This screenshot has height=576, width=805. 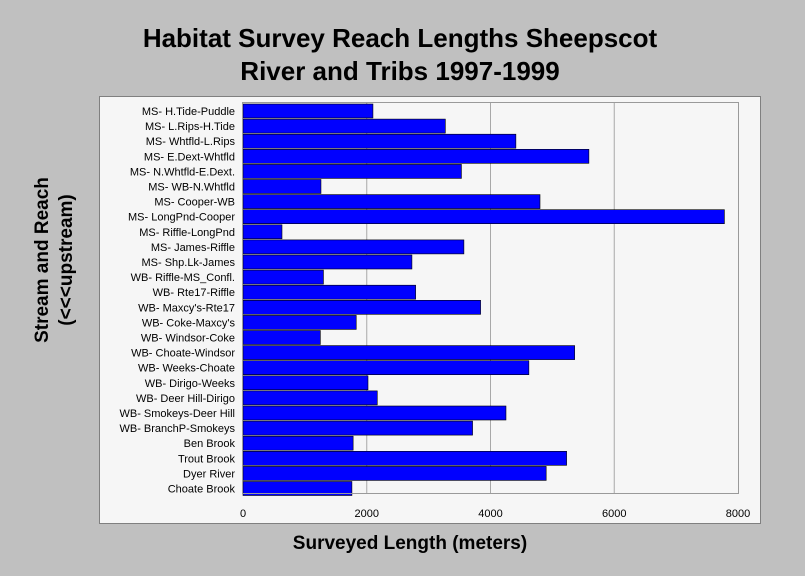 What do you see at coordinates (189, 323) in the screenshot?
I see `category-label: WB- Coke-Maxcy's` at bounding box center [189, 323].